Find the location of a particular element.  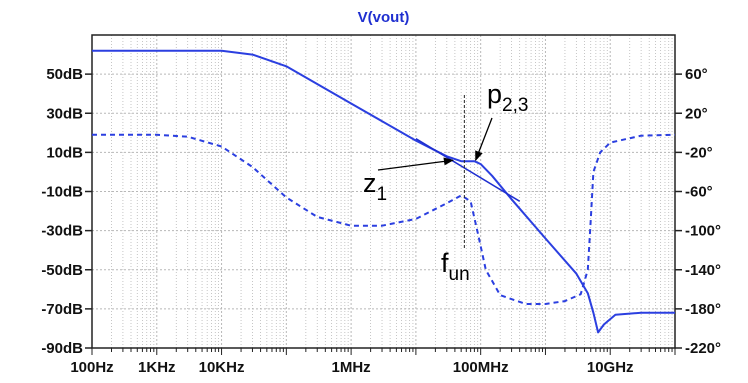

x-tick-label: 100Hz is located at coordinates (91, 367).